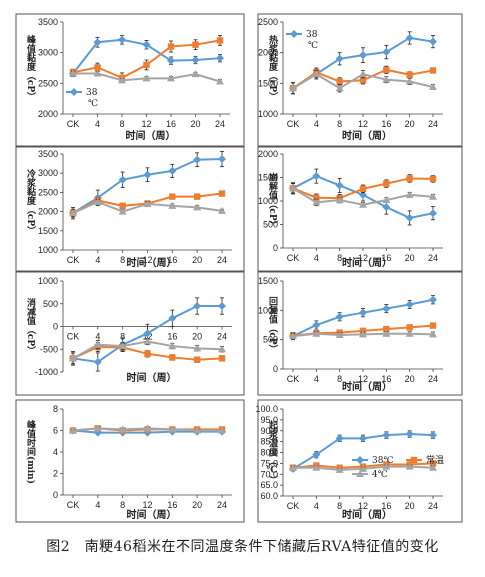  I want to click on panel-7-ytick-label: 6, so click(55, 431).